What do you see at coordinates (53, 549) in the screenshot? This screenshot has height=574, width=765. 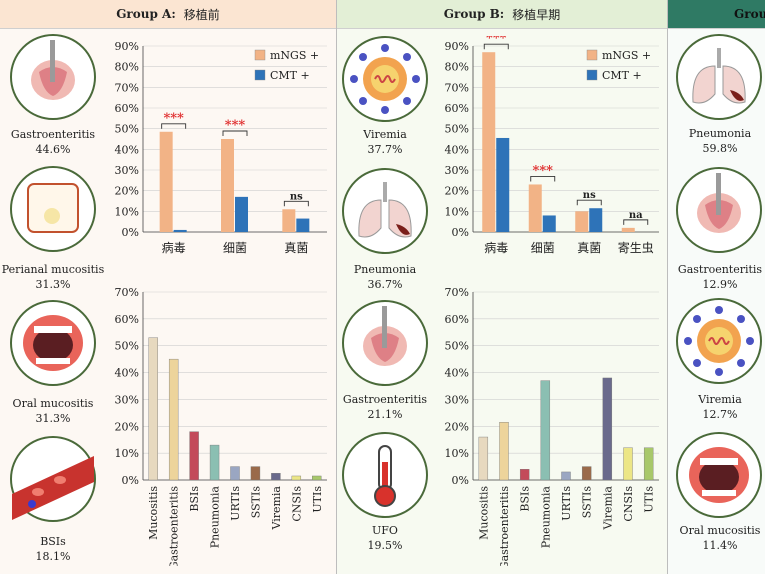 I see `bsis-label: BSIs 18.1%` at bounding box center [53, 549].